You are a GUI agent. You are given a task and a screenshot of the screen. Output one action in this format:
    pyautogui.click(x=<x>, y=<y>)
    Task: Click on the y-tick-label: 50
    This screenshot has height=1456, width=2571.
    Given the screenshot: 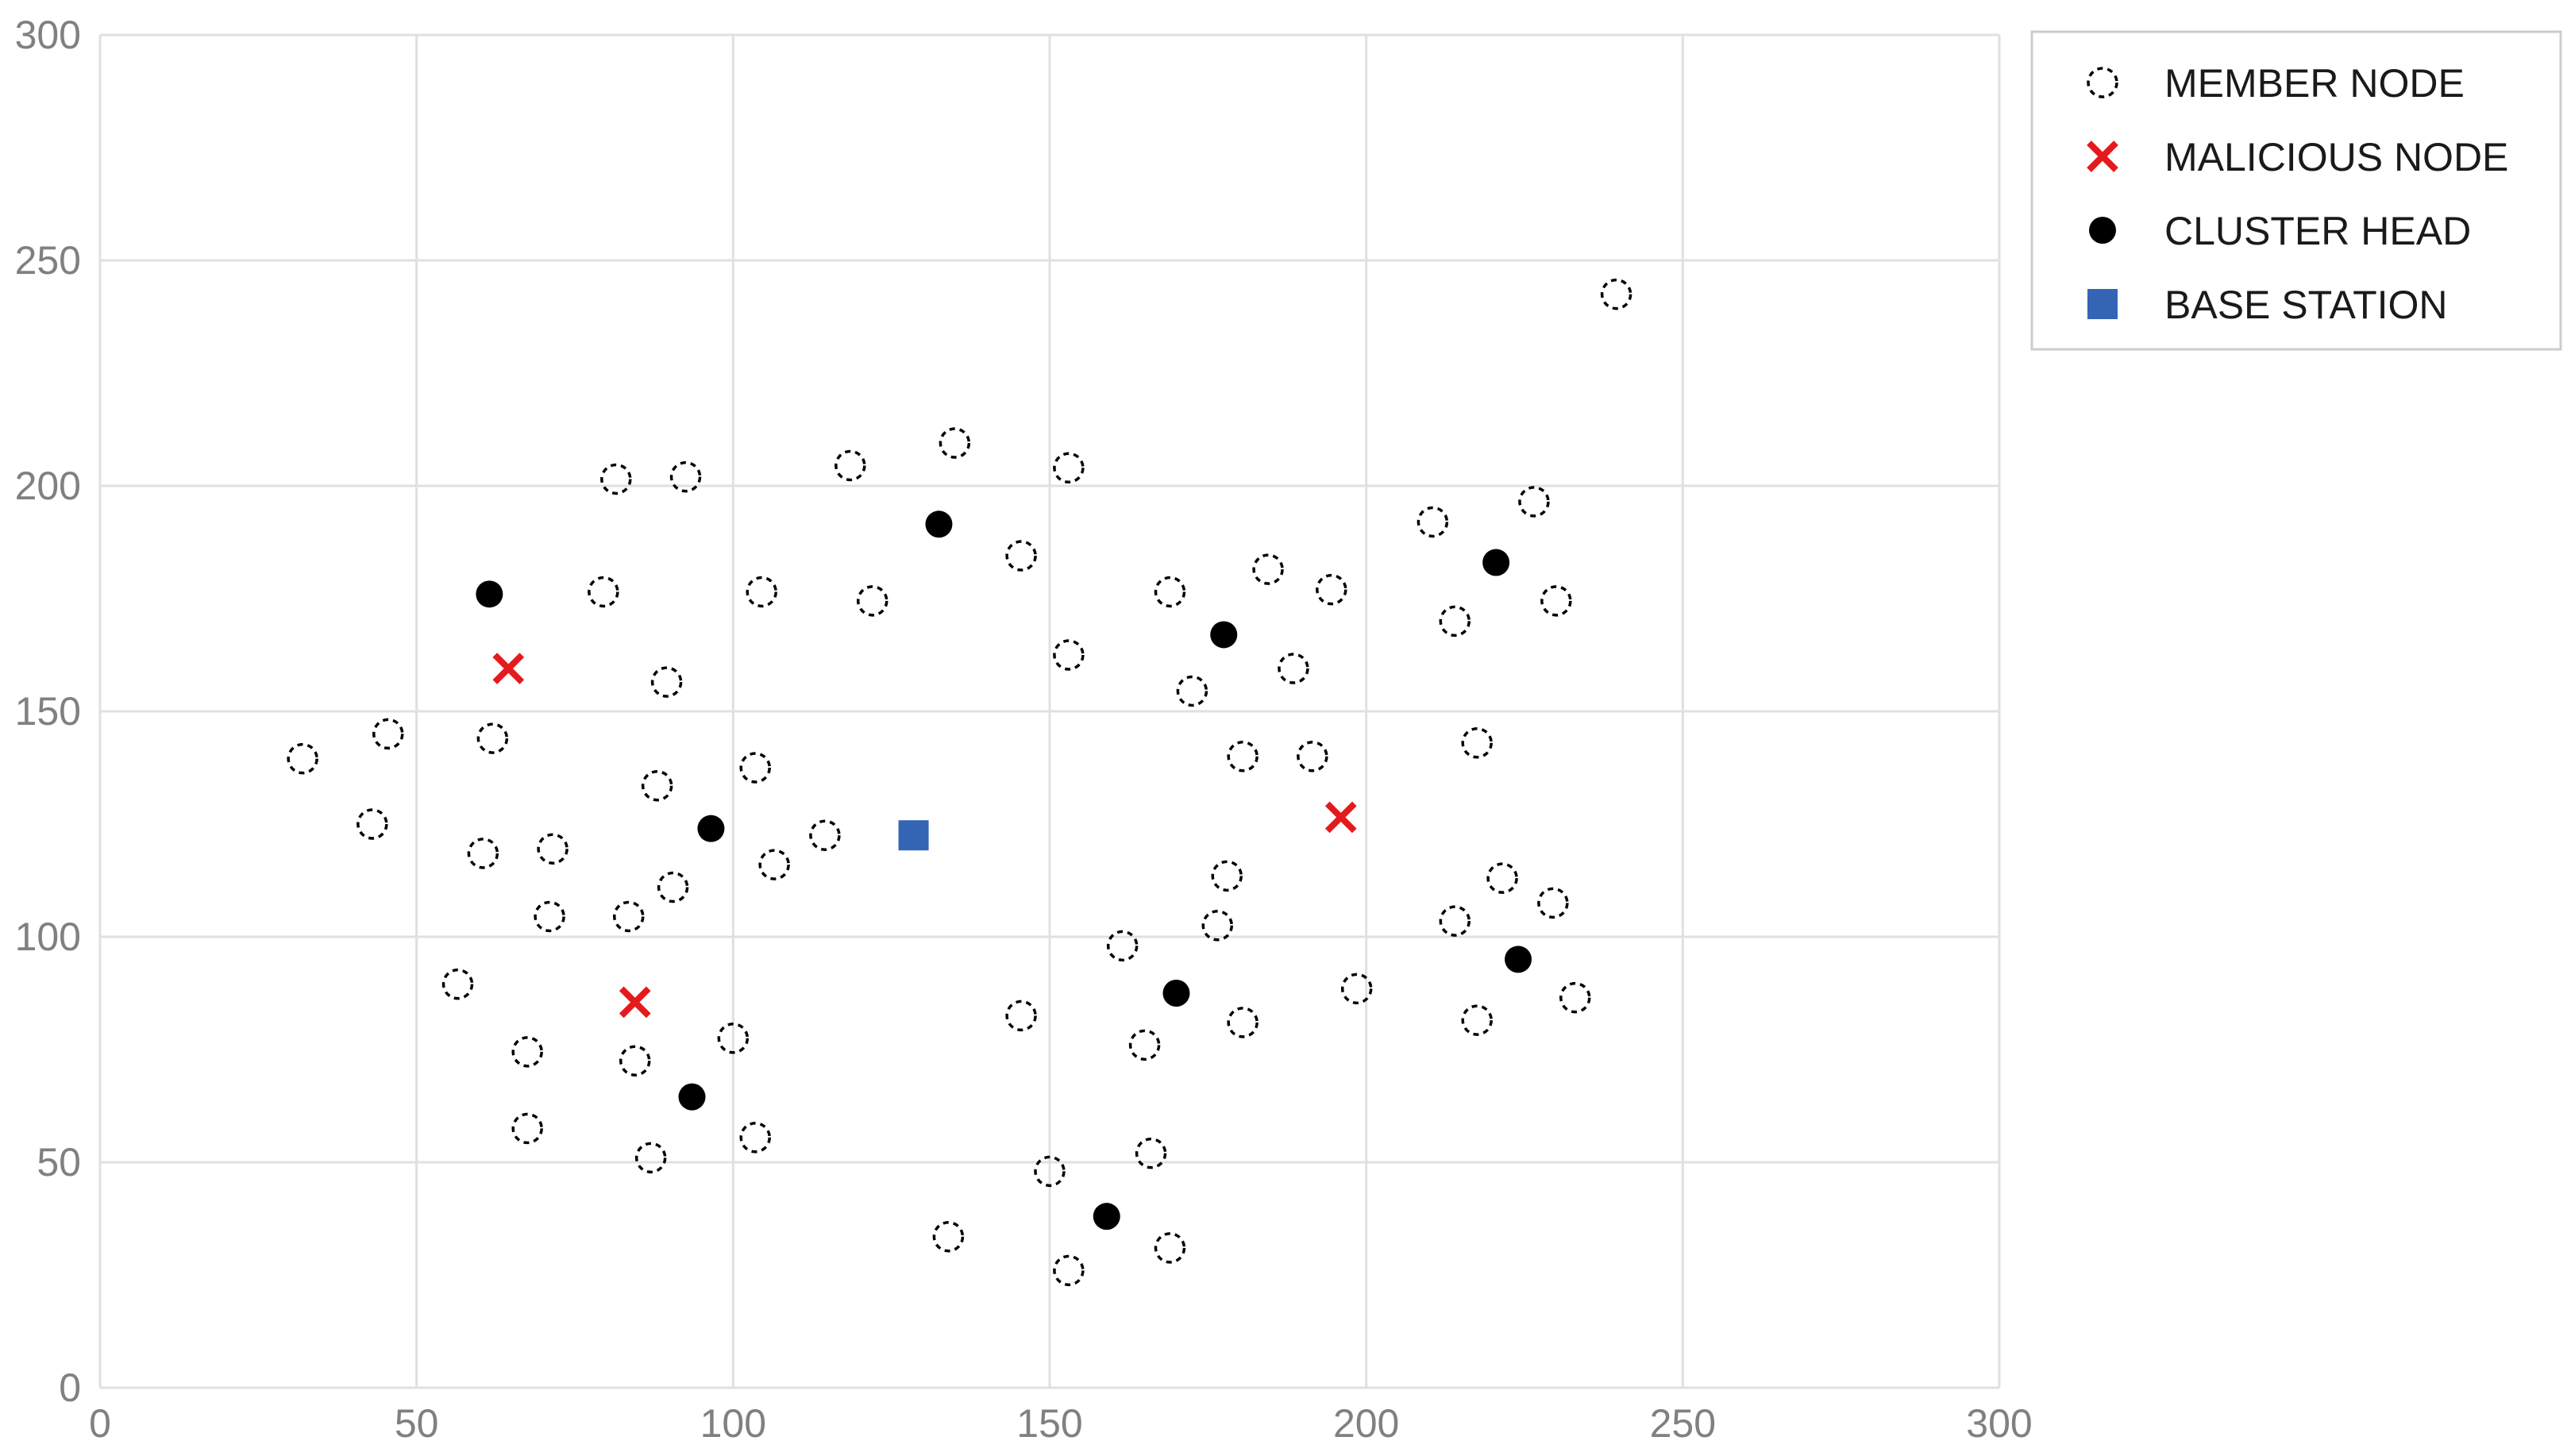 What is the action you would take?
    pyautogui.click(x=59, y=1162)
    